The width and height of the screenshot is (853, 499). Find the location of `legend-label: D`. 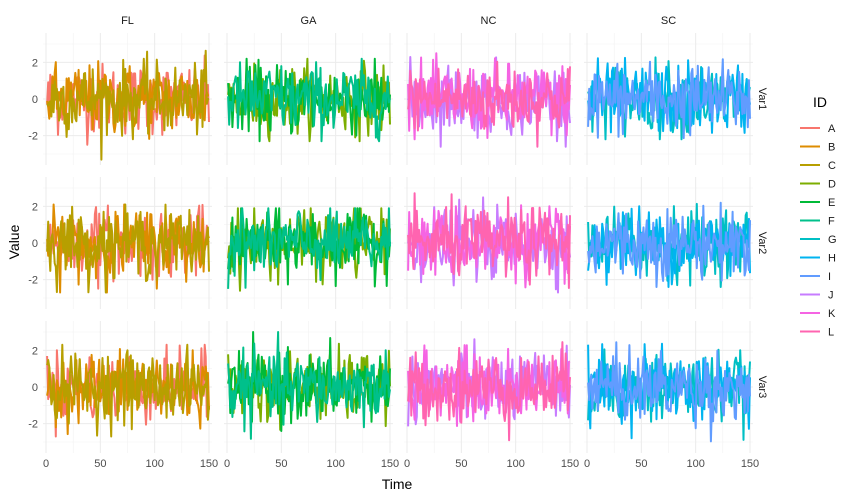

legend-label: D is located at coordinates (832, 185).